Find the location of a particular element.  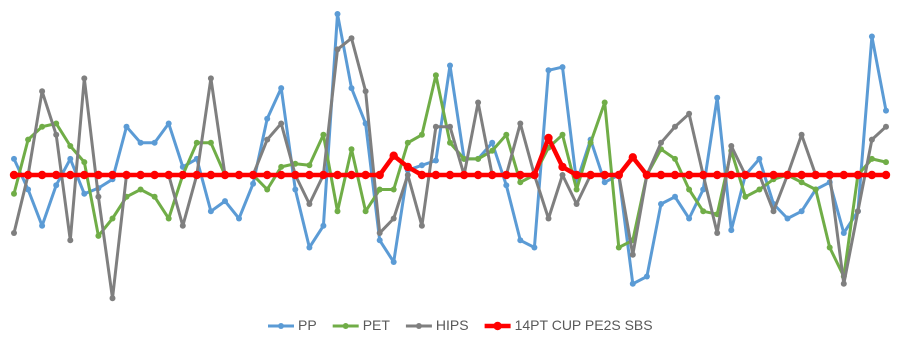

legend-label: 14PT CUP PE2S SBS is located at coordinates (584, 325).